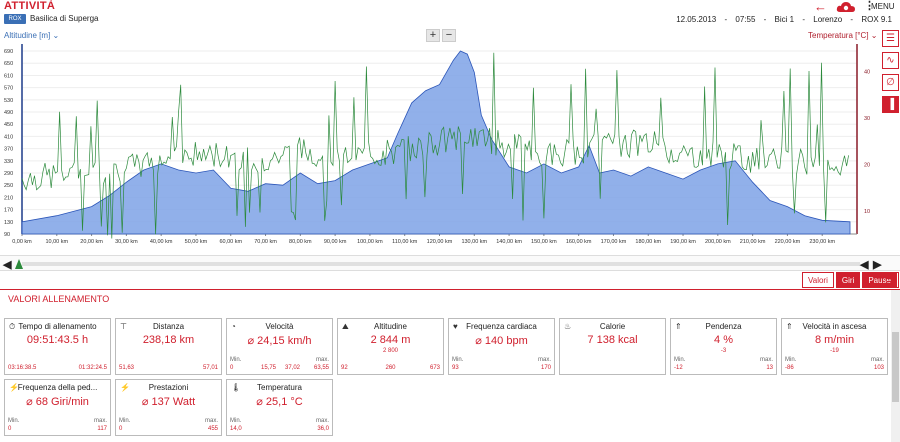 The width and height of the screenshot is (900, 442). I want to click on activity-name: Basilica di Superga, so click(64, 18).